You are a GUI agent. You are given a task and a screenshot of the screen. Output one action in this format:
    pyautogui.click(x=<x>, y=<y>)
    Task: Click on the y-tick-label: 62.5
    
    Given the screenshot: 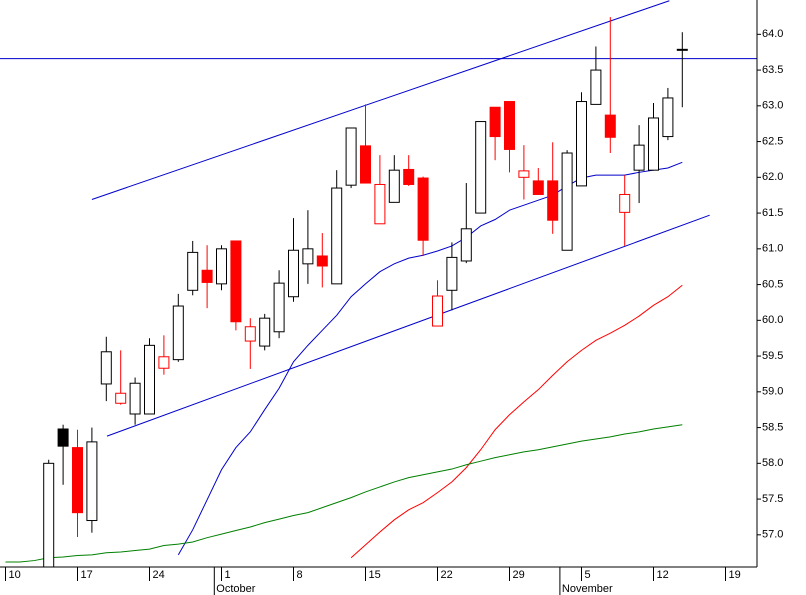 What is the action you would take?
    pyautogui.click(x=772, y=141)
    